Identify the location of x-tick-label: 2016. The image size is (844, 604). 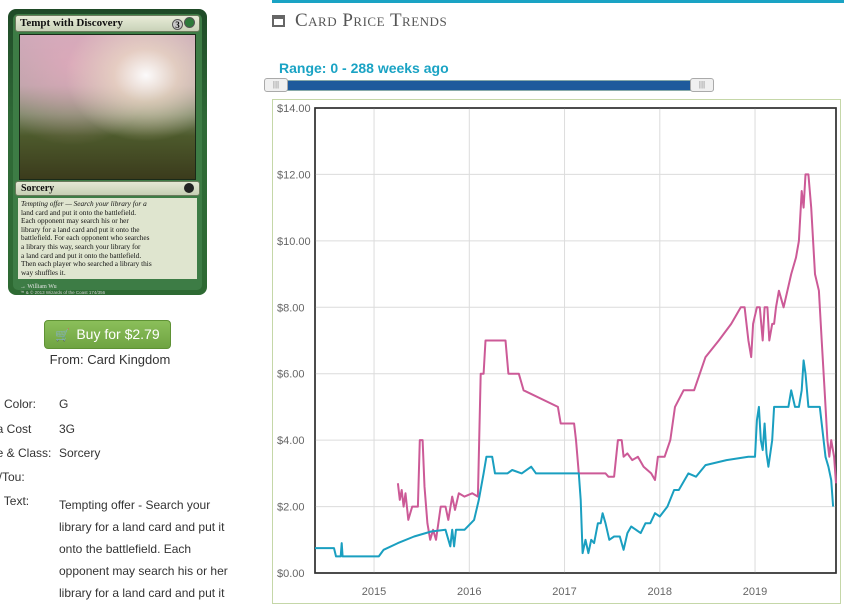
(469, 592).